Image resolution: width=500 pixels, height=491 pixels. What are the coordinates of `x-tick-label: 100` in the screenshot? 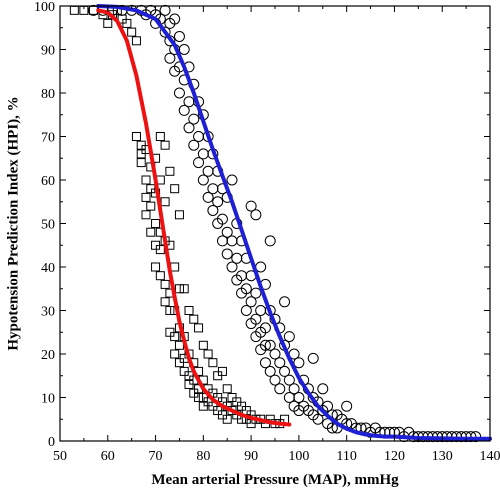 It's located at (298, 456).